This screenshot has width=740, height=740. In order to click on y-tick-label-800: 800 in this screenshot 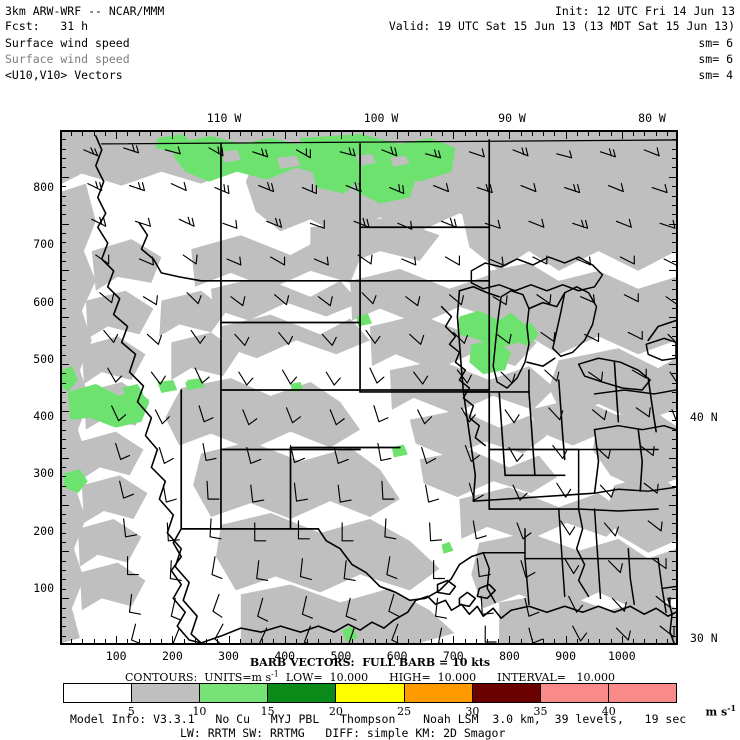, I will do `click(43, 187)`.